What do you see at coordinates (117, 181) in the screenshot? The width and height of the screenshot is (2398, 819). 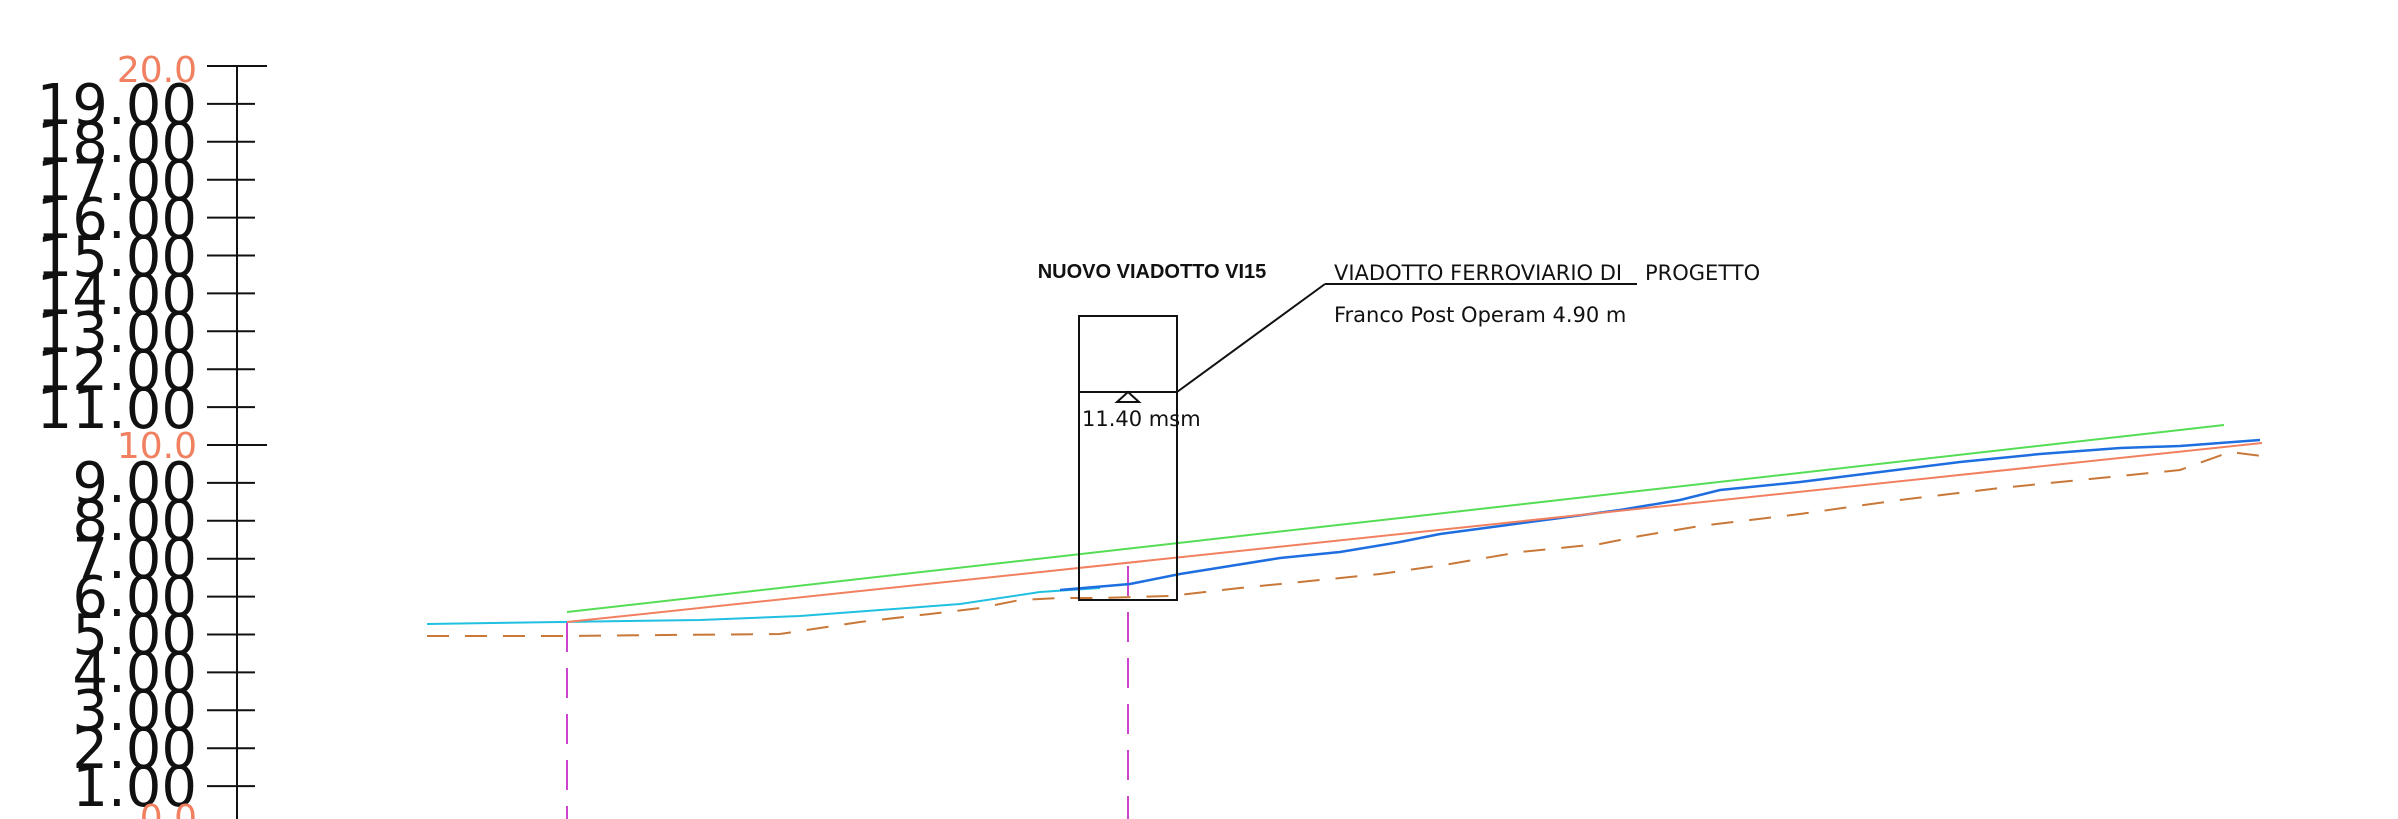 I see `axis-label-17: 17.00` at bounding box center [117, 181].